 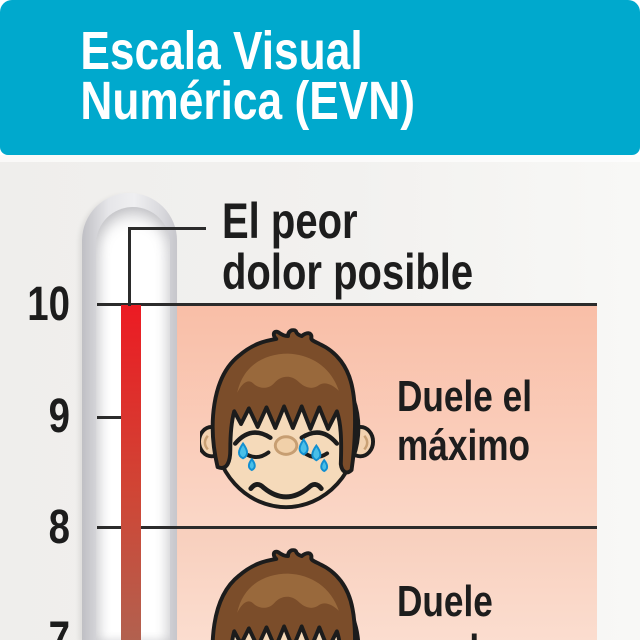 I want to click on scale-number-9: 9, so click(x=59, y=416).